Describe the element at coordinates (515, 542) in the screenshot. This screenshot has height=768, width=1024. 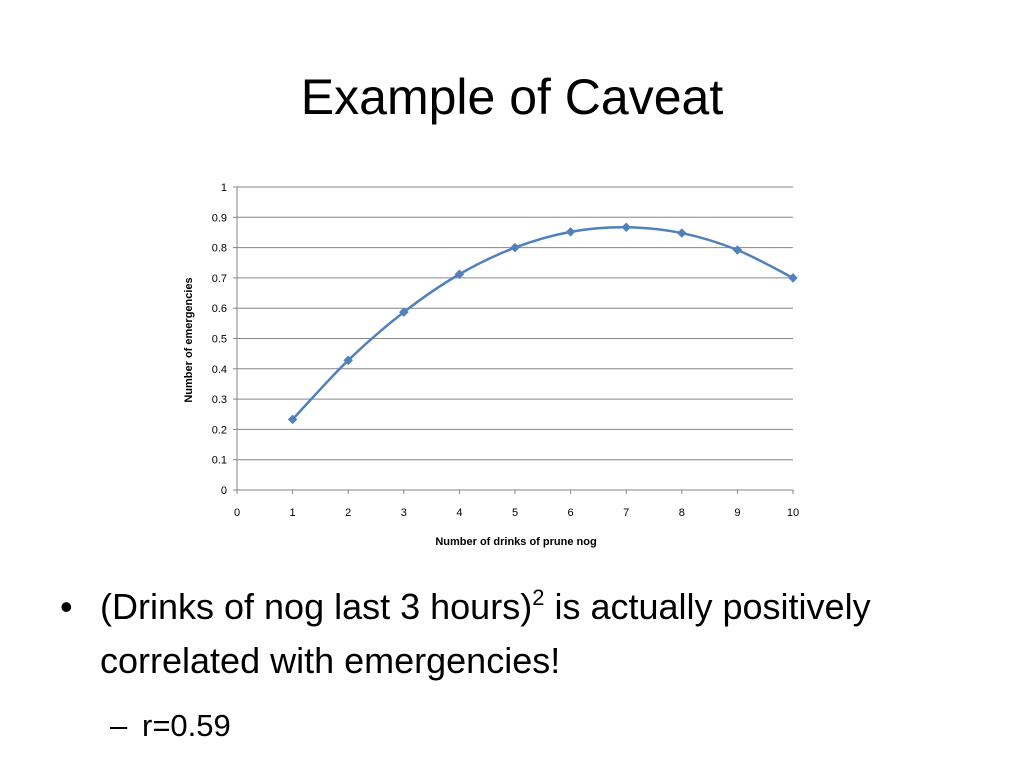
I see `x-axis-label: Number of drinks of prune nog` at that location.